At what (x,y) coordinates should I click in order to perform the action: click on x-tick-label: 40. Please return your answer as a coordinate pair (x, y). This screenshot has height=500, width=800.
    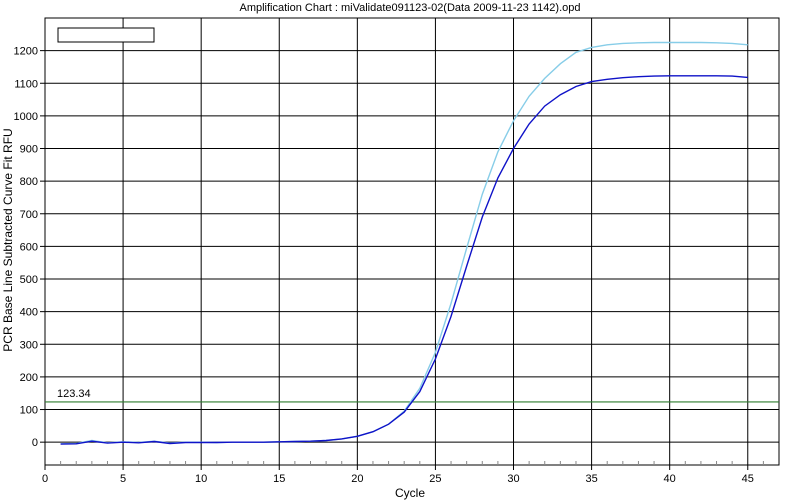
    Looking at the image, I should click on (670, 479).